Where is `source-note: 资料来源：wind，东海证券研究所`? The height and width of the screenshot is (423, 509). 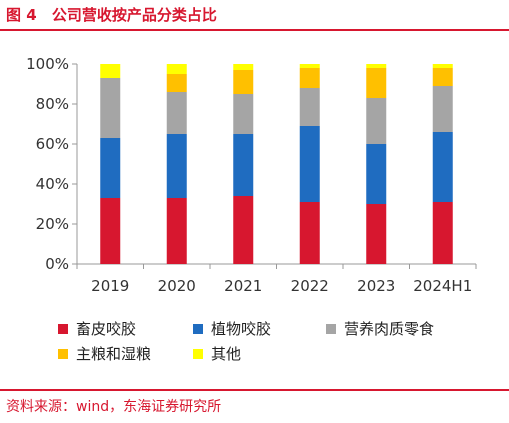
source-note: 资料来源：wind，东海证券研究所 is located at coordinates (114, 407).